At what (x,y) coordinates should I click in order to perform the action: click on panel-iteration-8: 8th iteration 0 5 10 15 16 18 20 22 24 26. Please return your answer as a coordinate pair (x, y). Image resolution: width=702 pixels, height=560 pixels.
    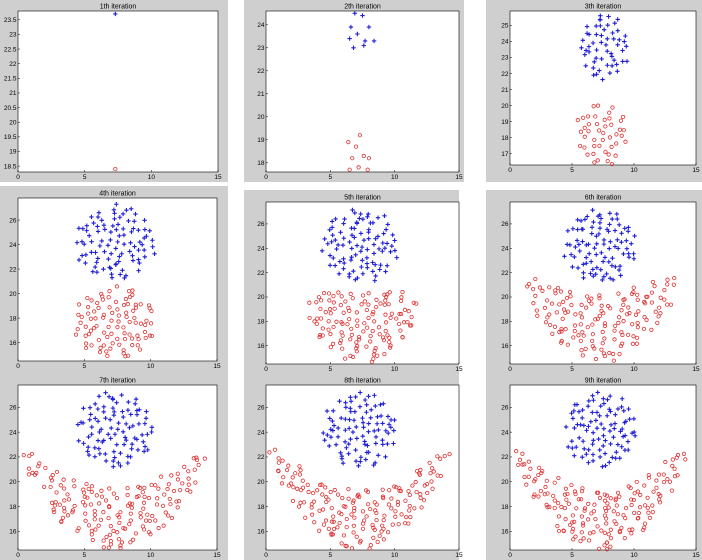
    Looking at the image, I should click on (353, 467).